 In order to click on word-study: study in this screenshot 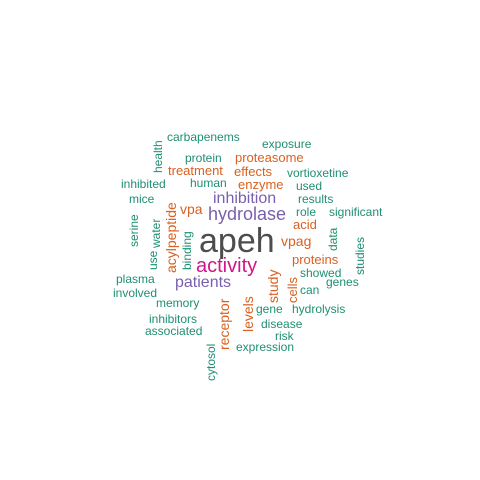, I will do `click(273, 286)`.